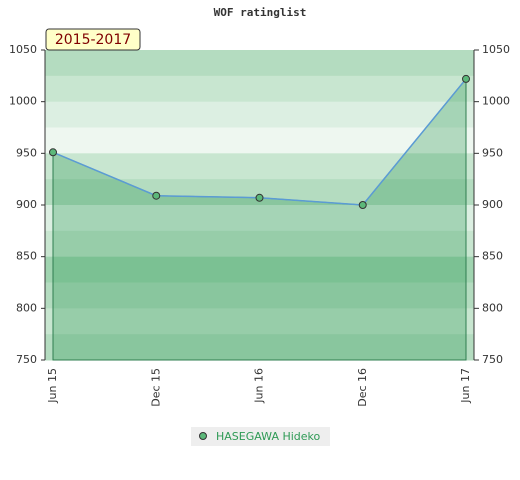  What do you see at coordinates (26, 152) in the screenshot?
I see `y-tick-label: 950` at bounding box center [26, 152].